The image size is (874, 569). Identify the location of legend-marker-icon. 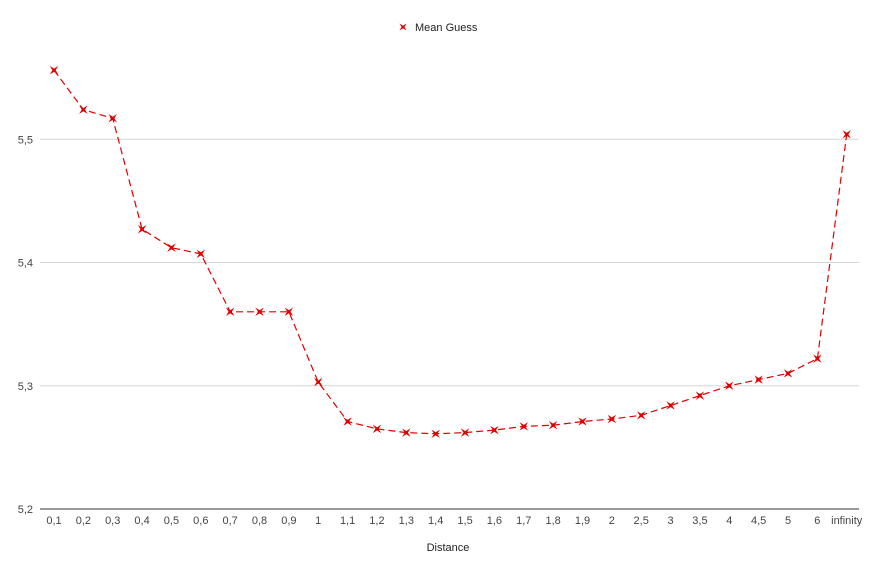
(403, 27).